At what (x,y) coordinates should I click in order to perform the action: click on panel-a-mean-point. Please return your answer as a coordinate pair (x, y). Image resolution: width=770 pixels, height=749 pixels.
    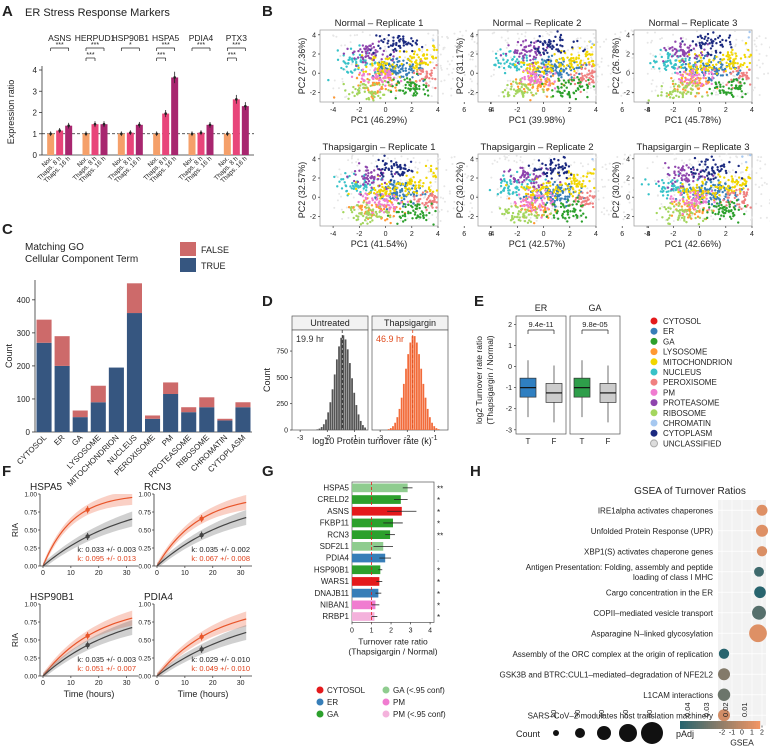
    Looking at the image, I should click on (121, 134).